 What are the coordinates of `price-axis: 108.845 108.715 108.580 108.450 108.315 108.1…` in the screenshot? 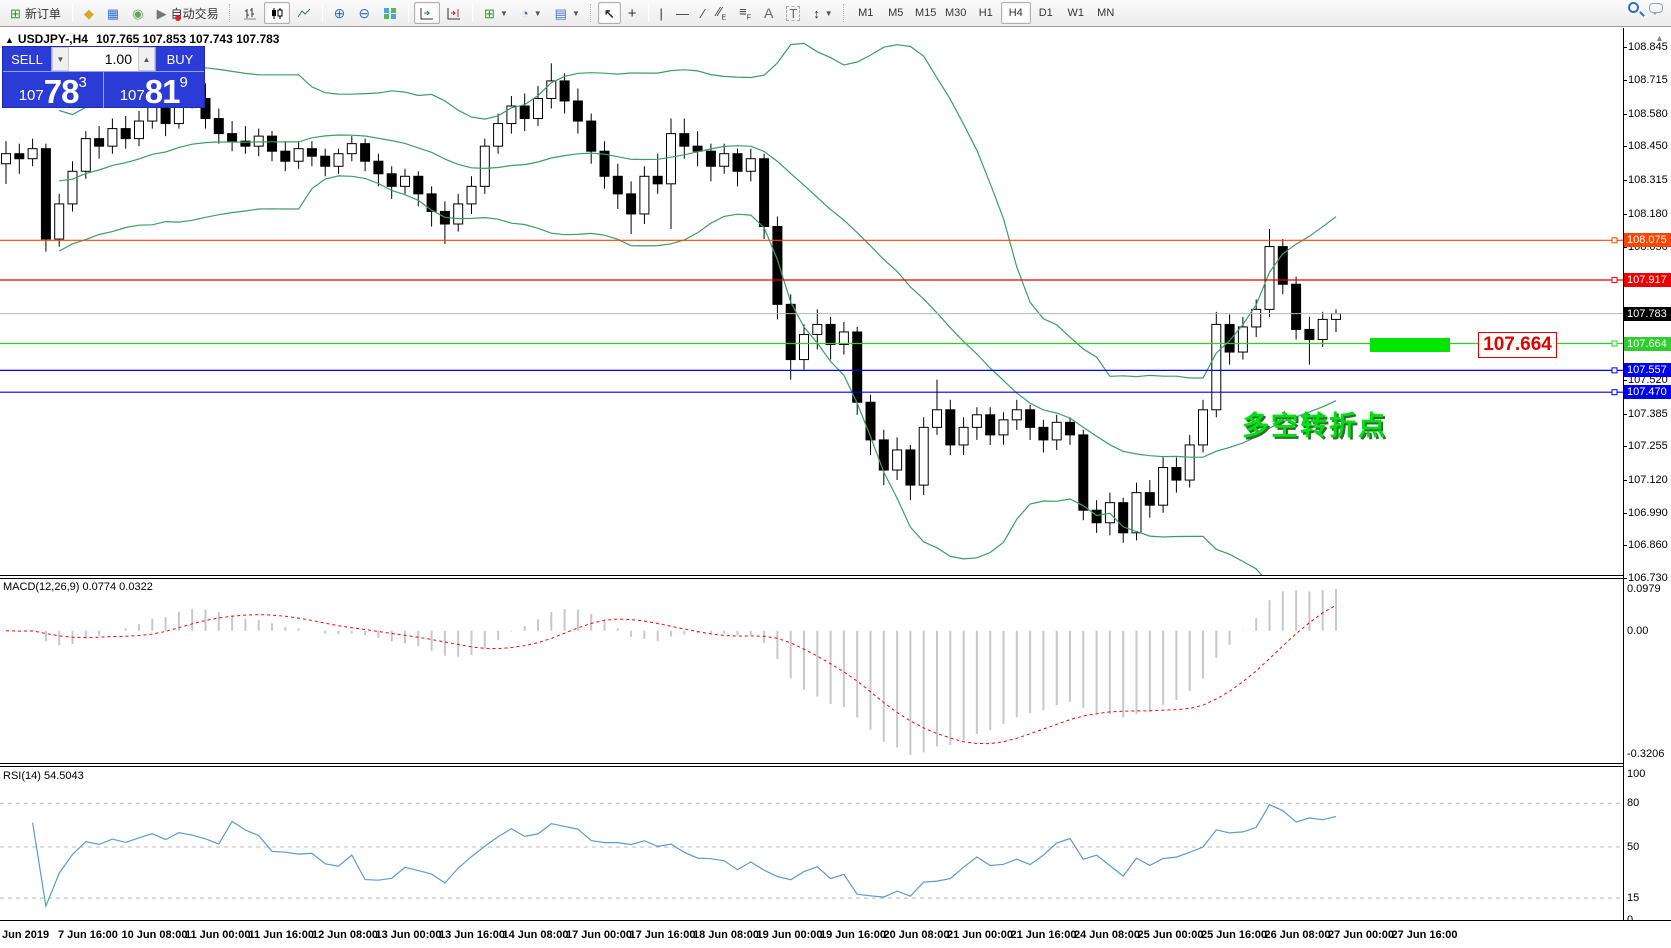 It's located at (1647, 477).